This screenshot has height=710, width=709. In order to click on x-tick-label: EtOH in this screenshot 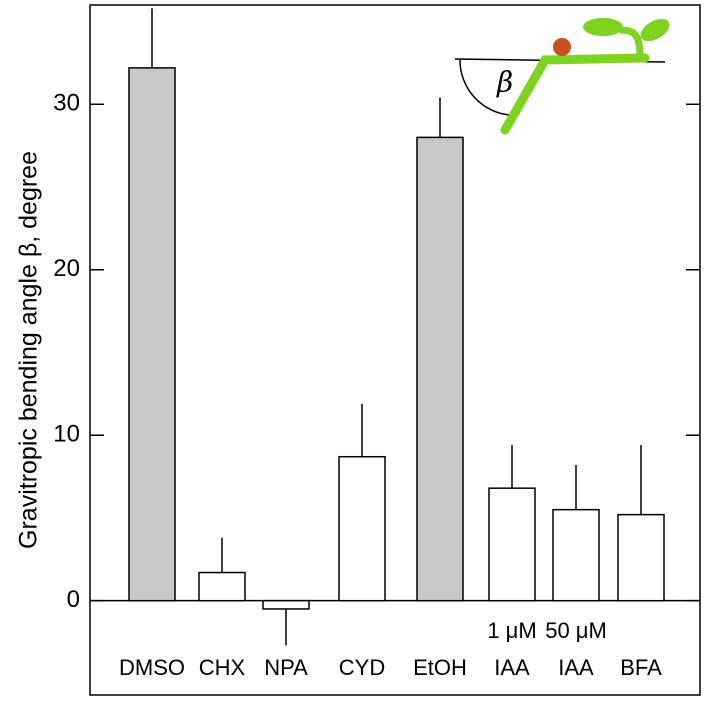, I will do `click(440, 667)`.